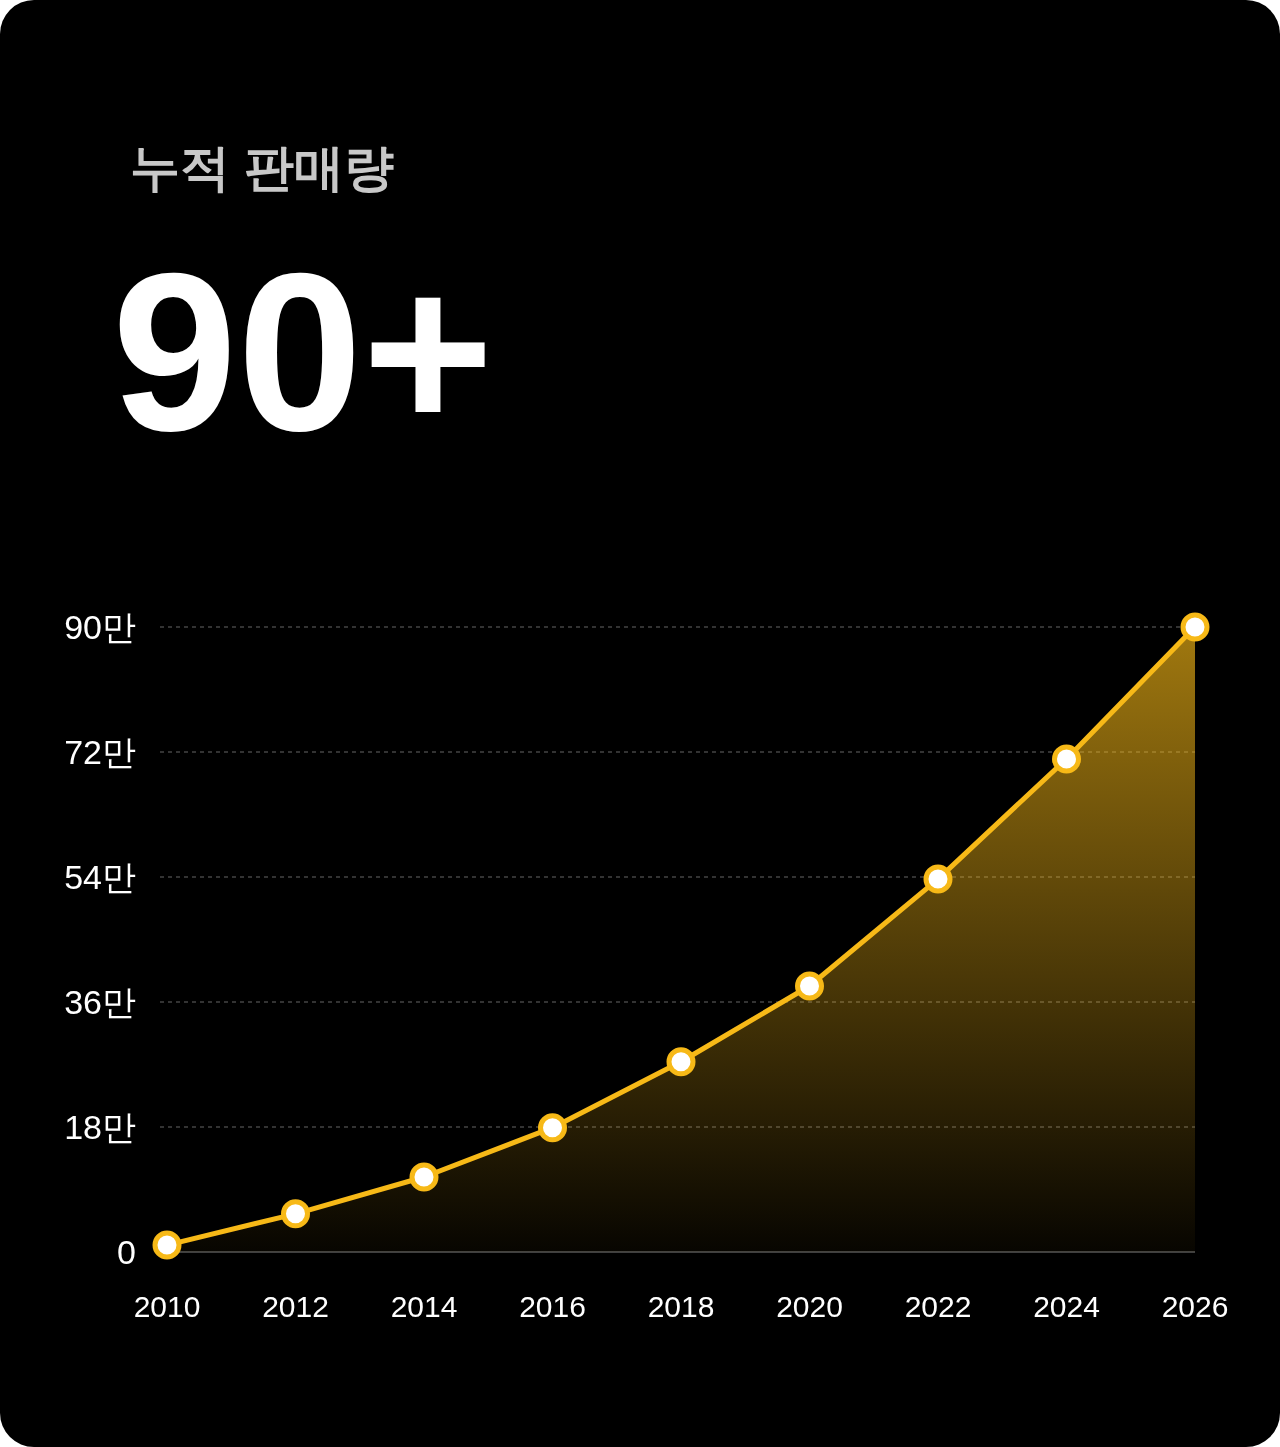  I want to click on y-tick-label: 0, so click(126, 1252).